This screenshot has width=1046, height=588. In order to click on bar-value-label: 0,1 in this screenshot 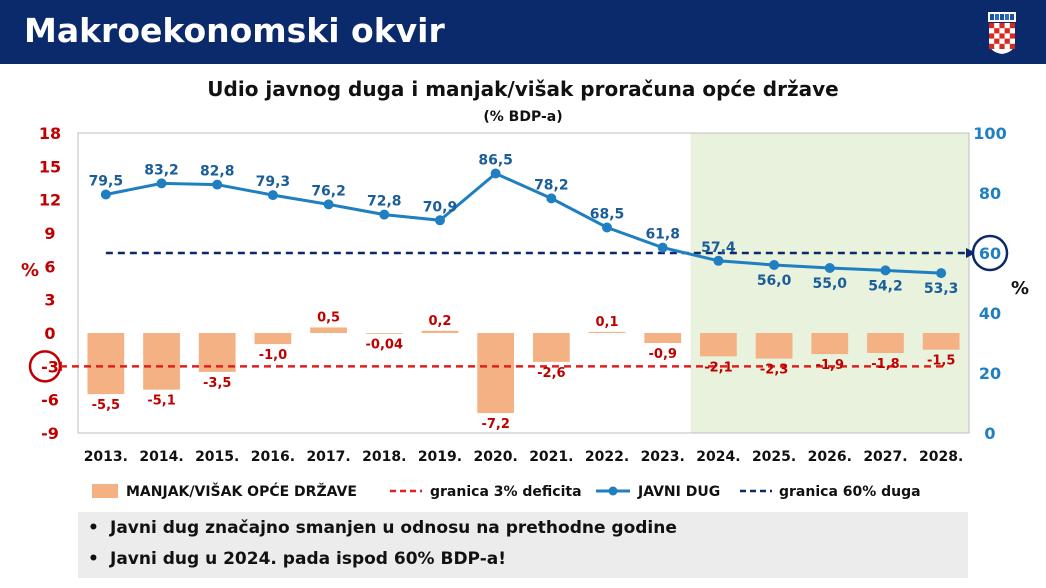, I will do `click(607, 322)`.